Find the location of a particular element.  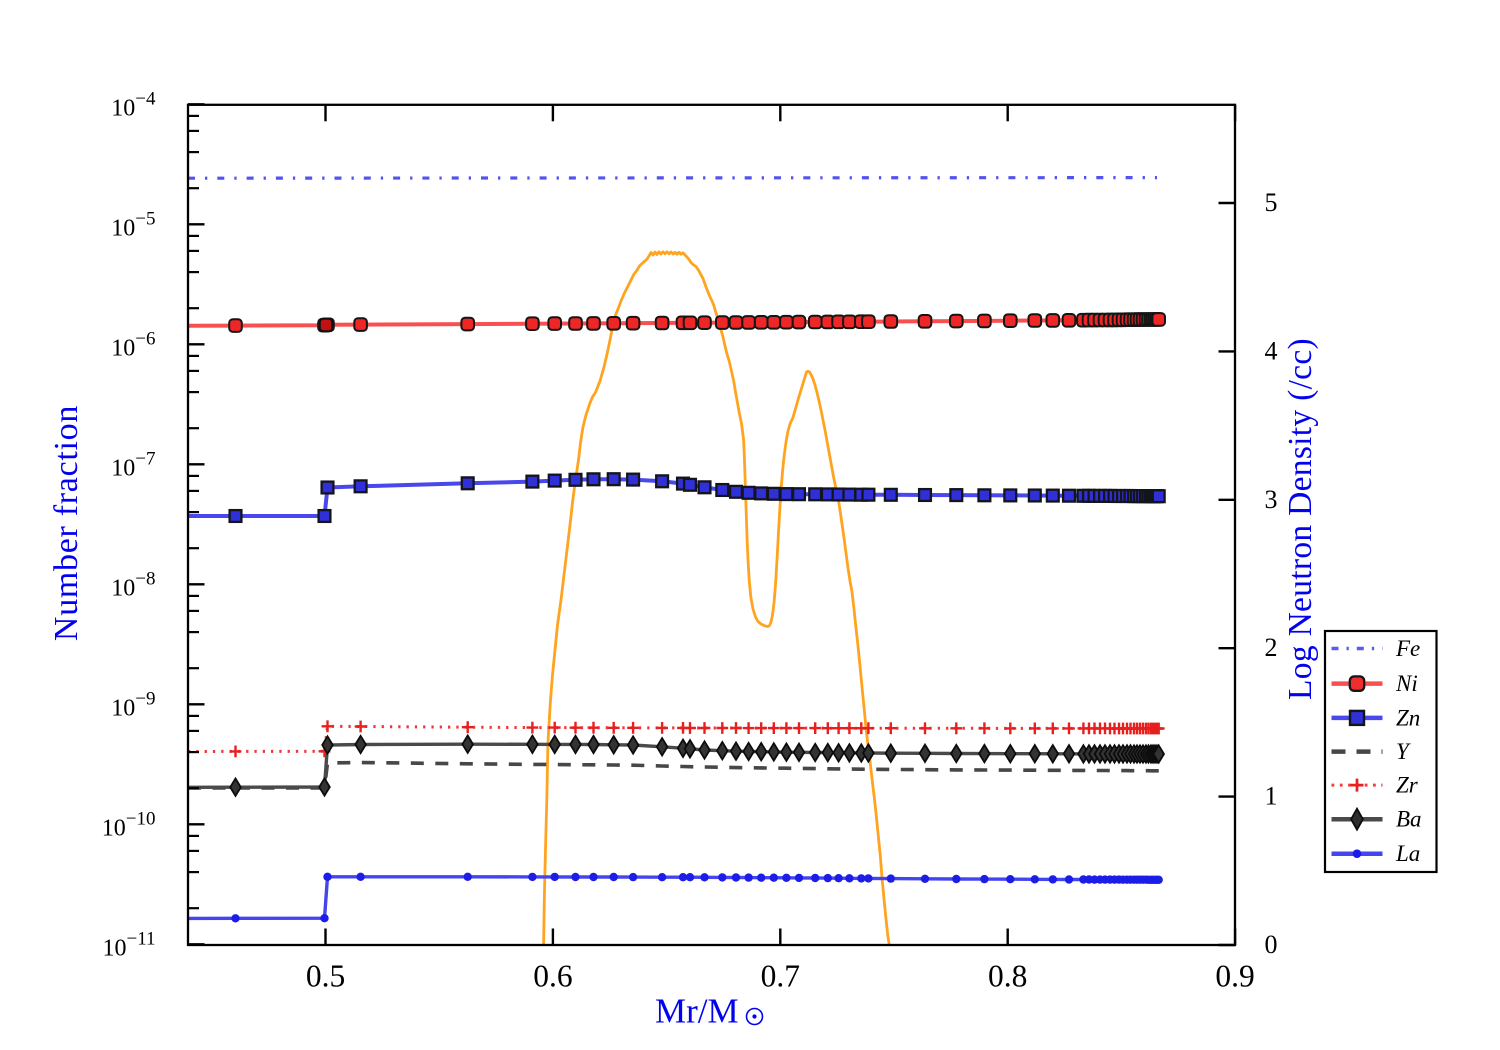

svg-text: Number fraction is located at coordinates (66, 523).